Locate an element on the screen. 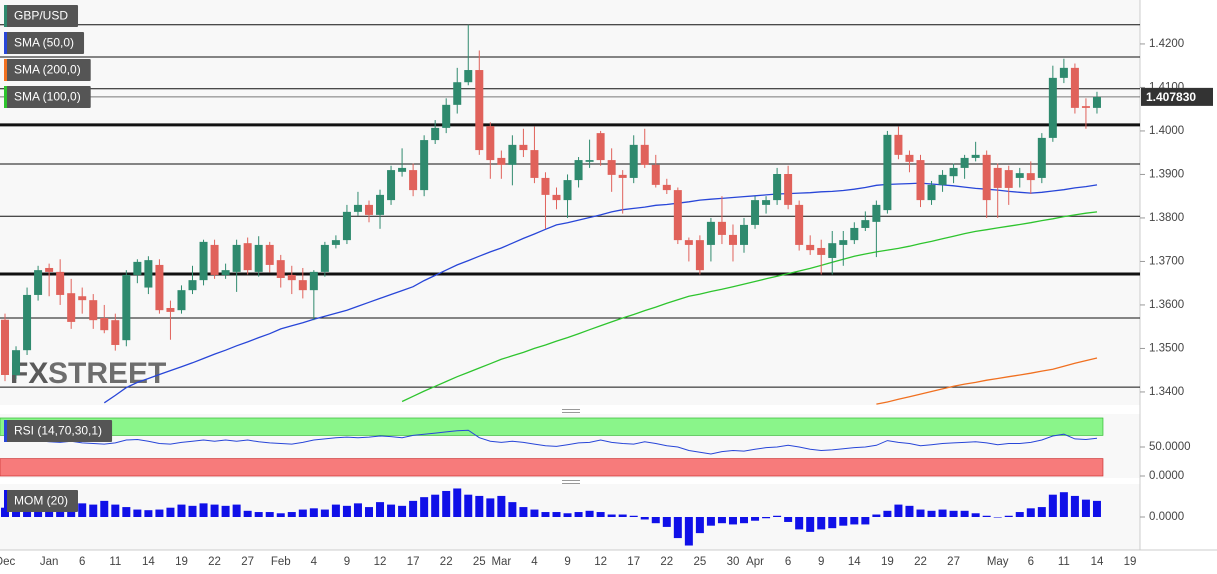  legend-item: GBP/USD is located at coordinates (41, 16).